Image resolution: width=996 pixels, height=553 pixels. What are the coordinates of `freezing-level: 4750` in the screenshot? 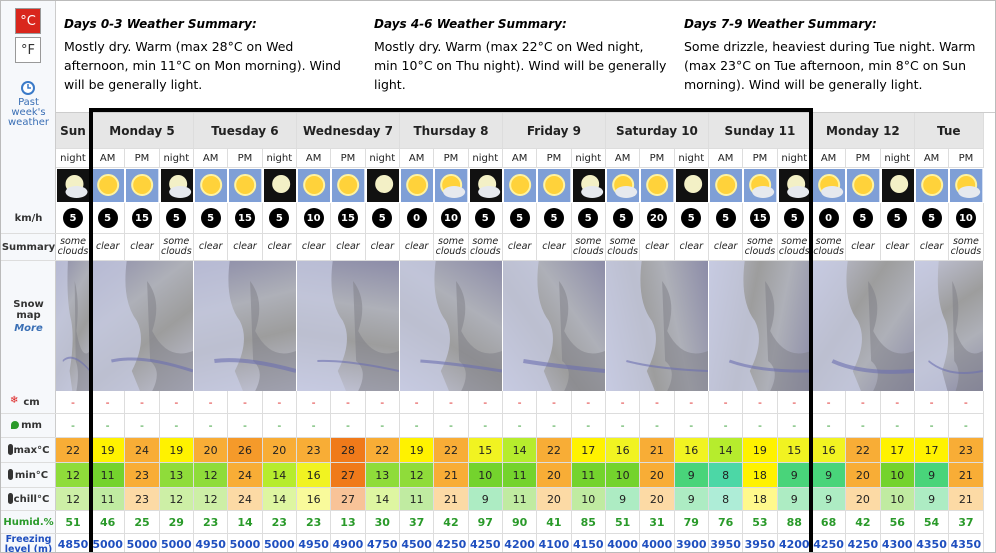 It's located at (383, 543).